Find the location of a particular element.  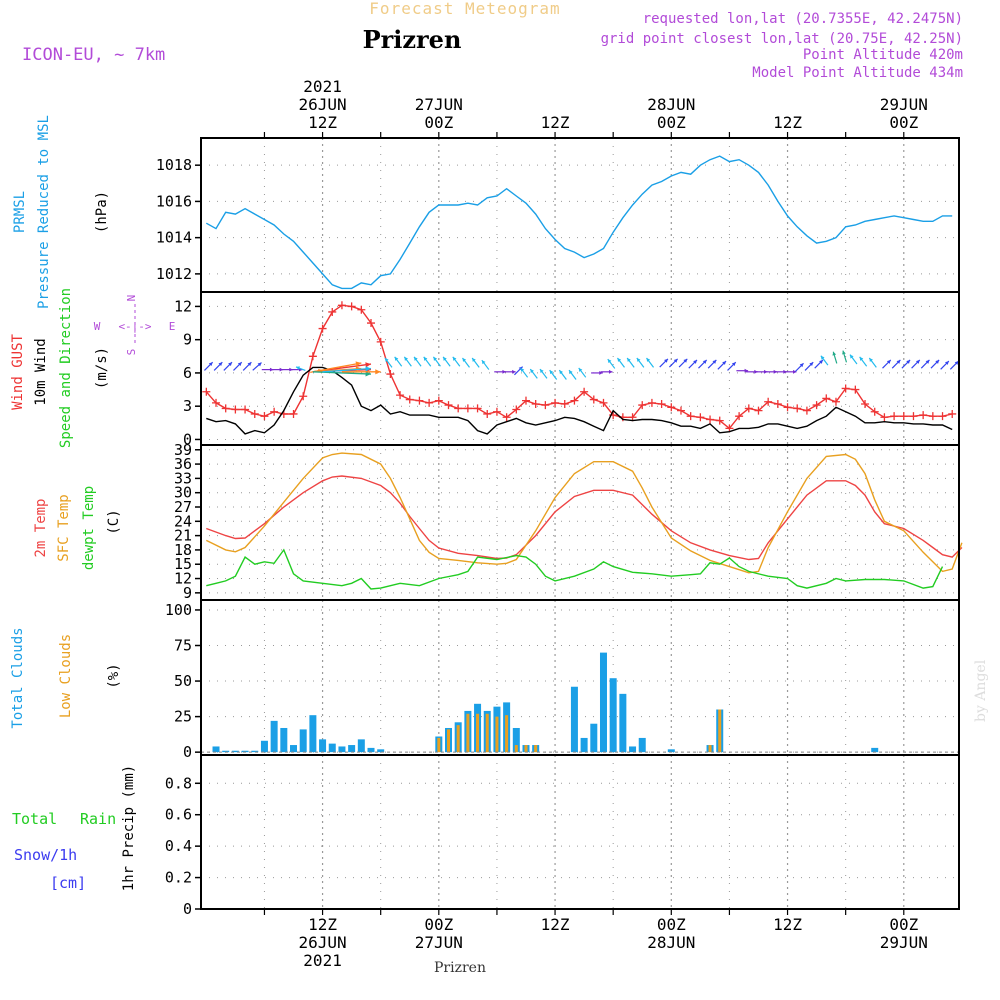

ytick-label: 30 is located at coordinates (183, 493).